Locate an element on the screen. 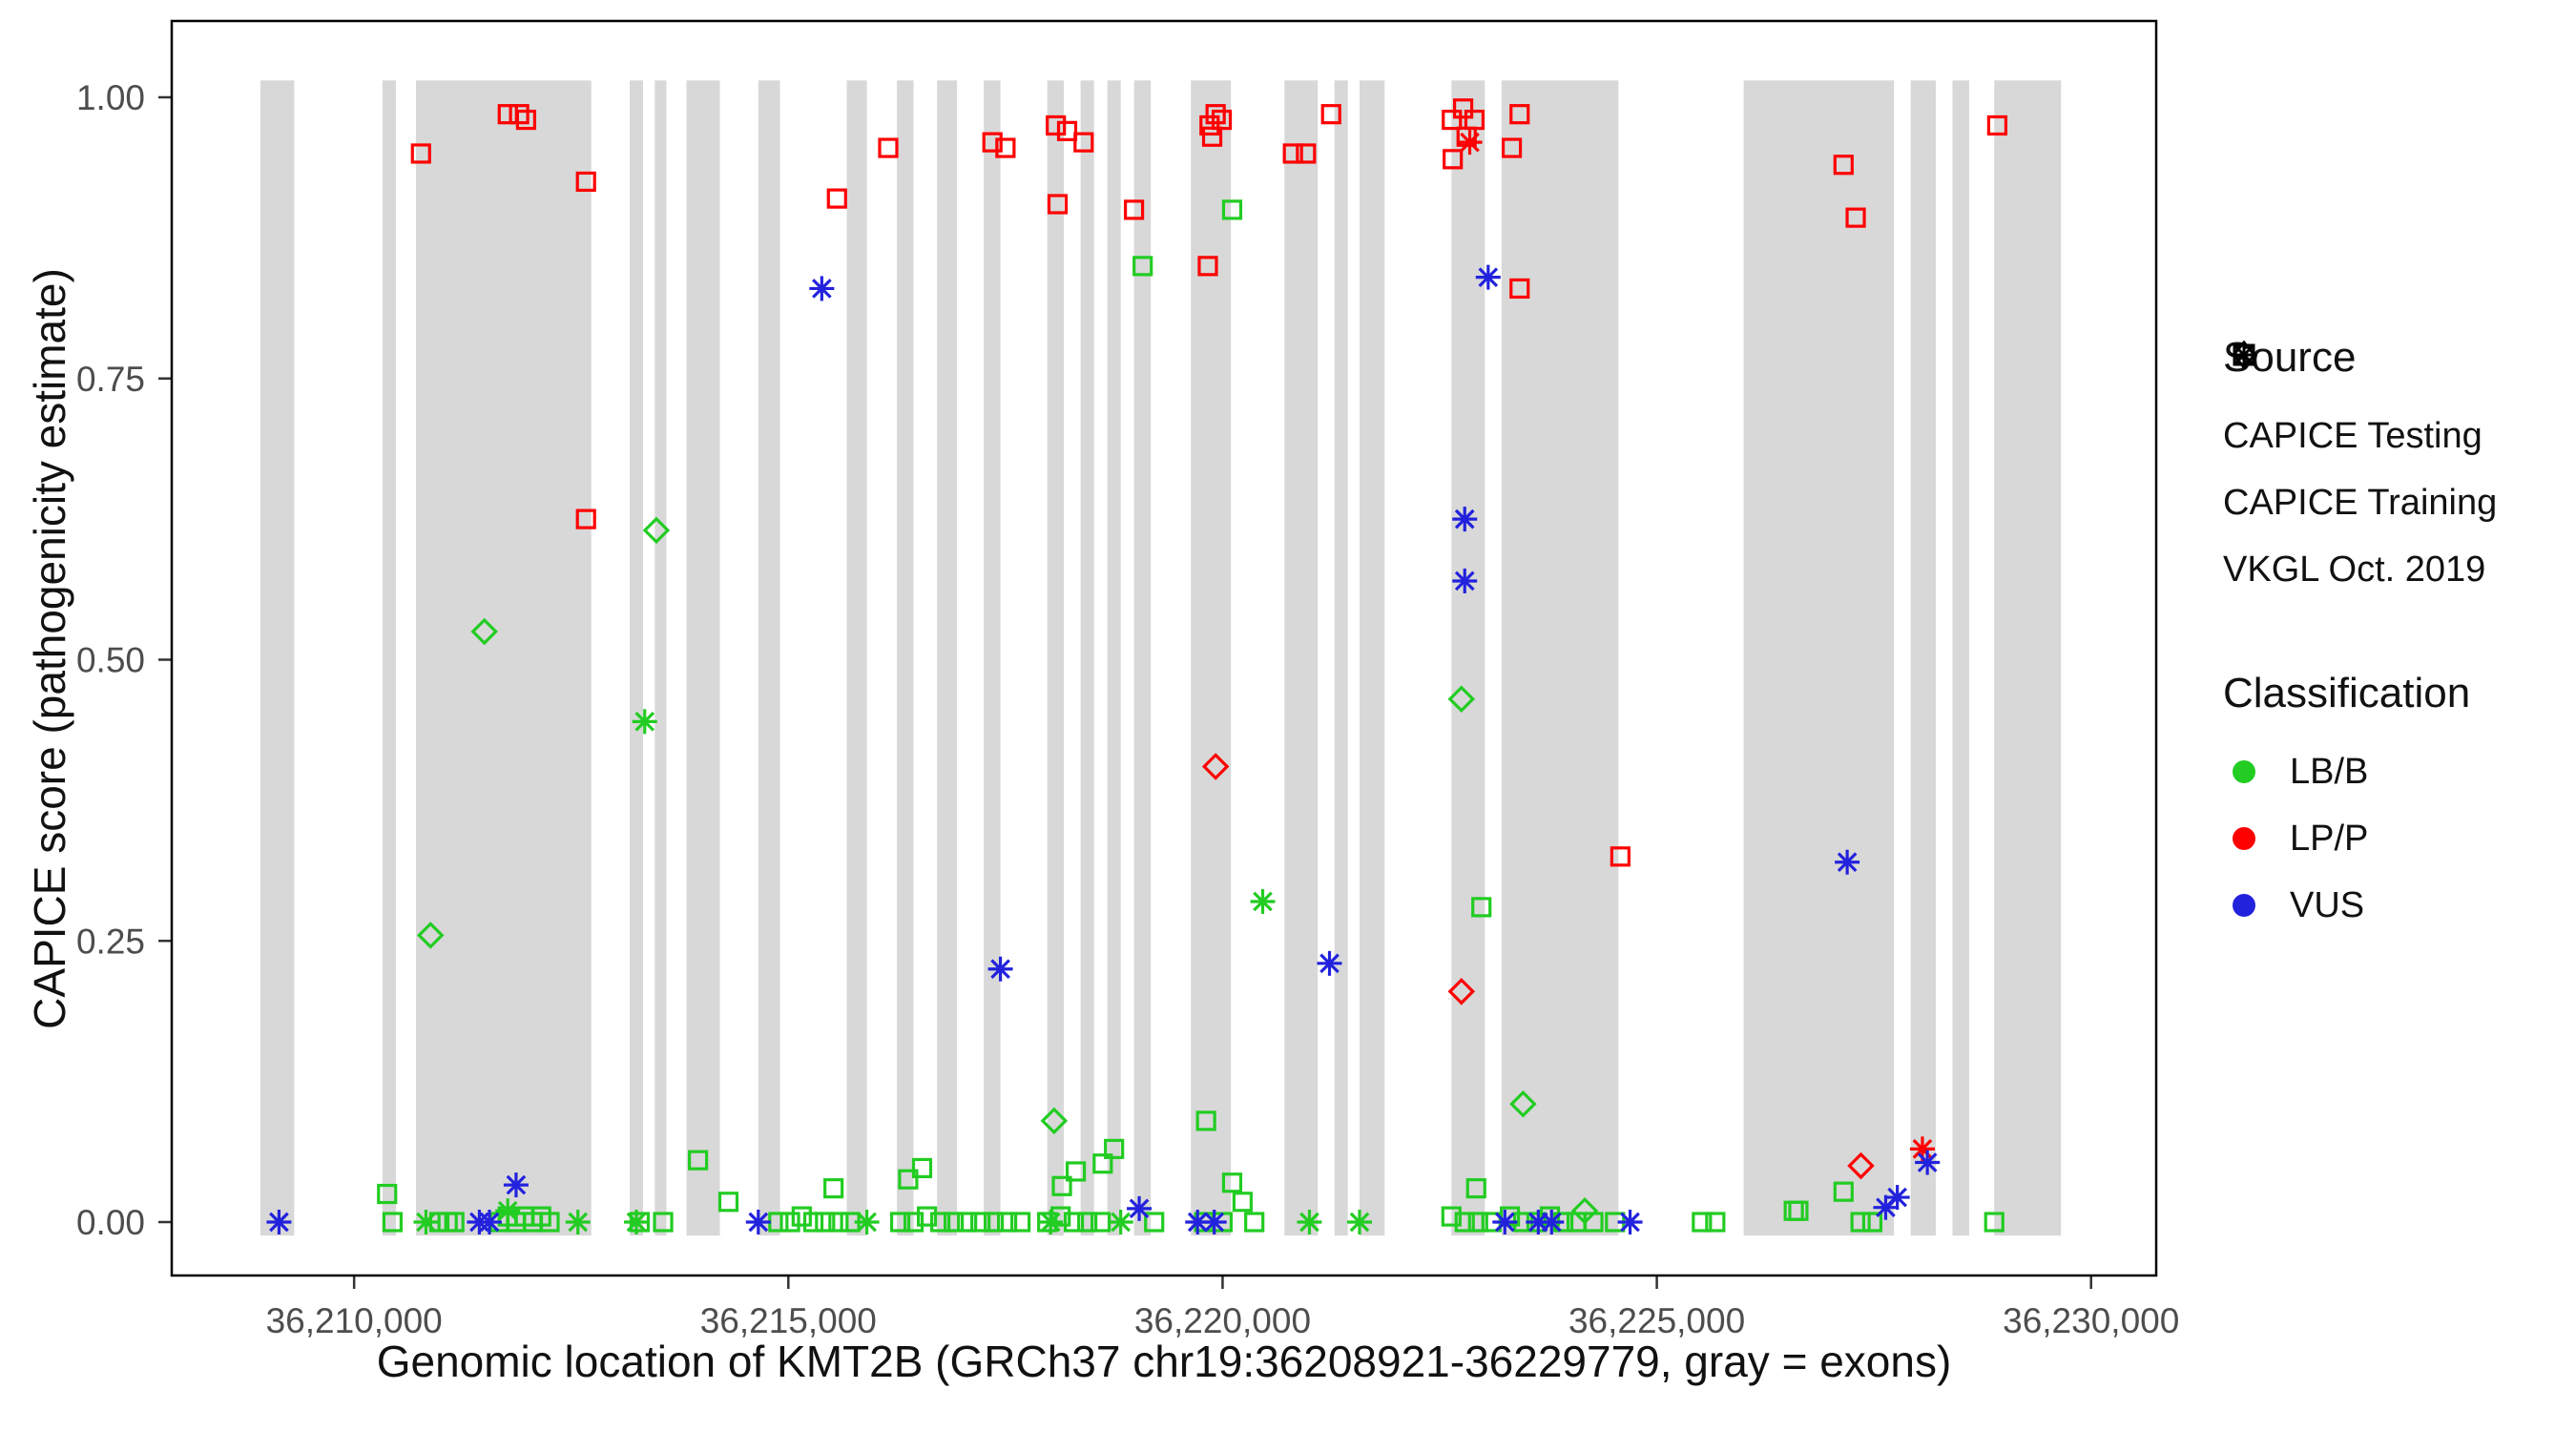  legend-item-lbb: LB/B is located at coordinates (2360, 771).